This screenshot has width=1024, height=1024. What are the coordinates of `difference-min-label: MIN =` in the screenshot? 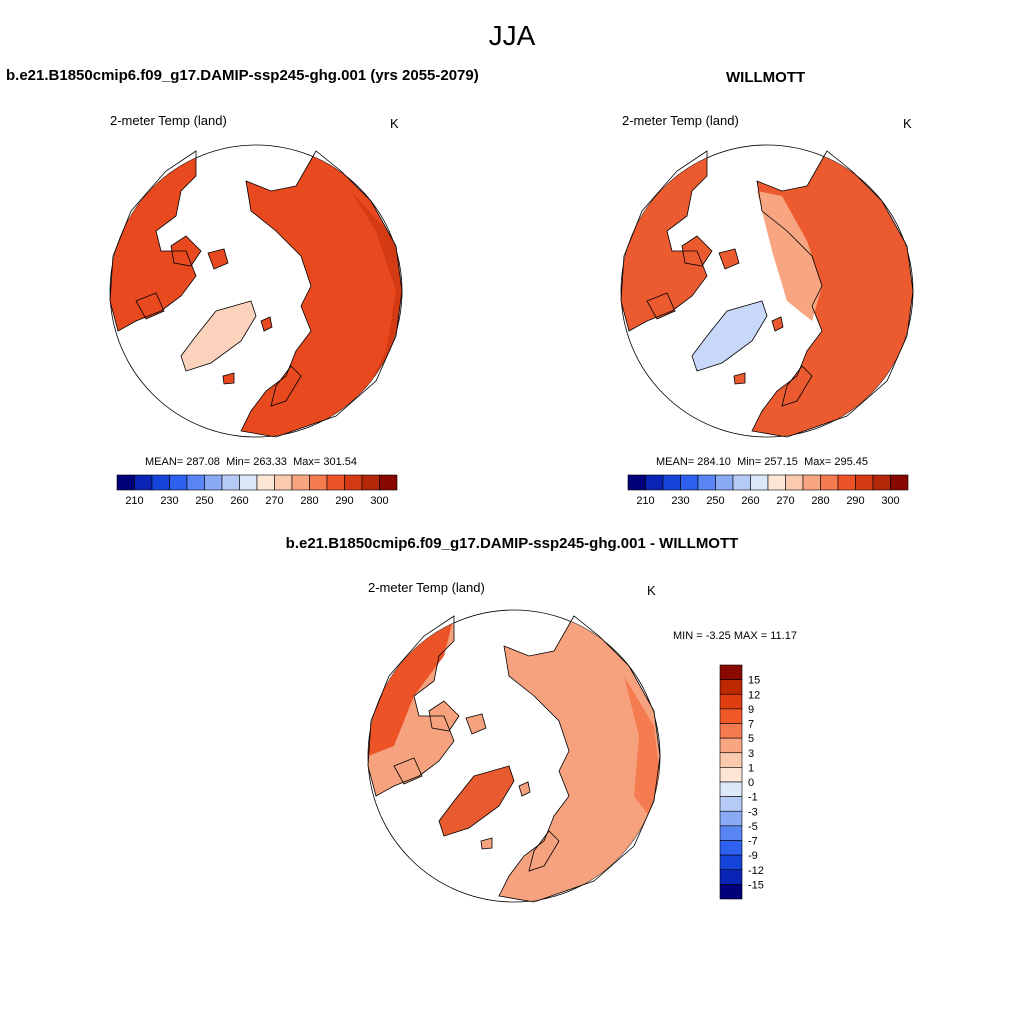 It's located at (688, 636).